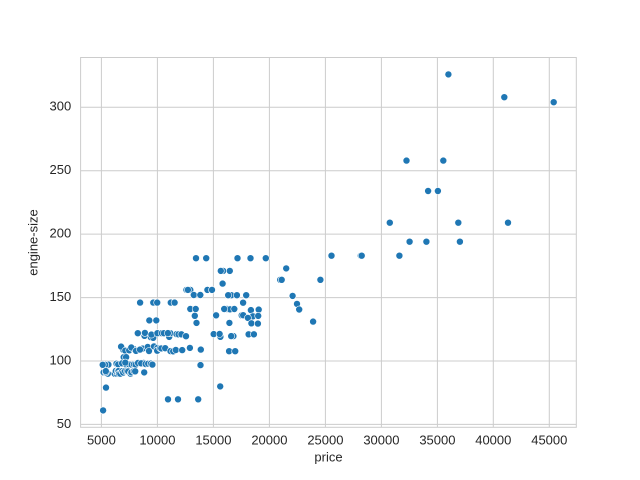  Describe the element at coordinates (101, 440) in the screenshot. I see `svg-text: 5000` at that location.